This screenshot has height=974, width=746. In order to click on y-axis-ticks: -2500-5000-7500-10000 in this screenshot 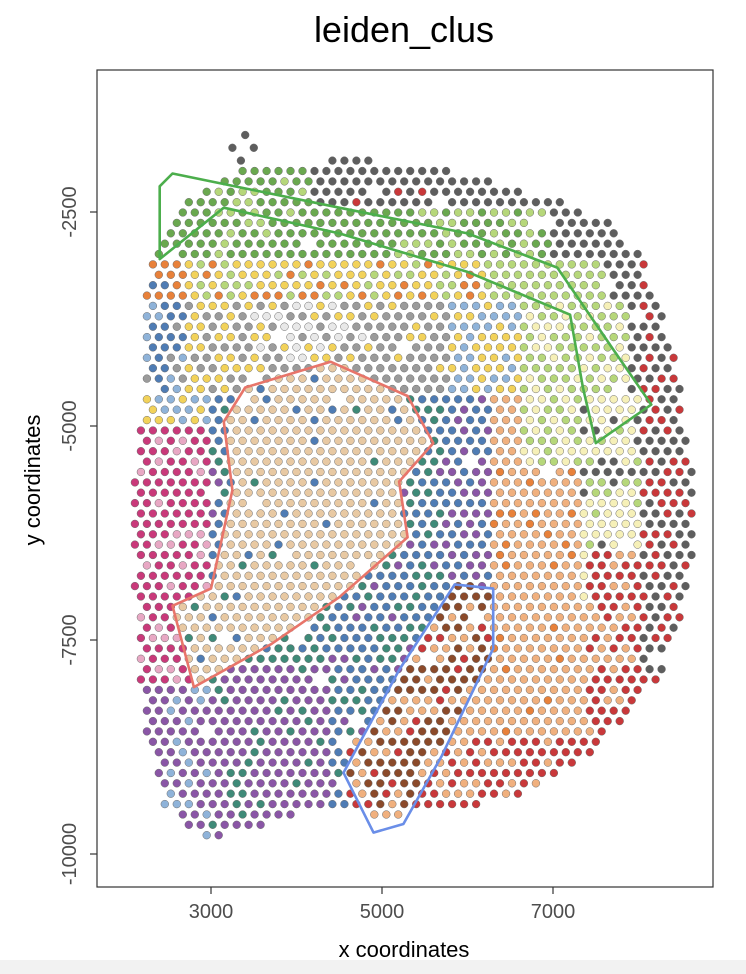, I will do `click(78, 535)`.